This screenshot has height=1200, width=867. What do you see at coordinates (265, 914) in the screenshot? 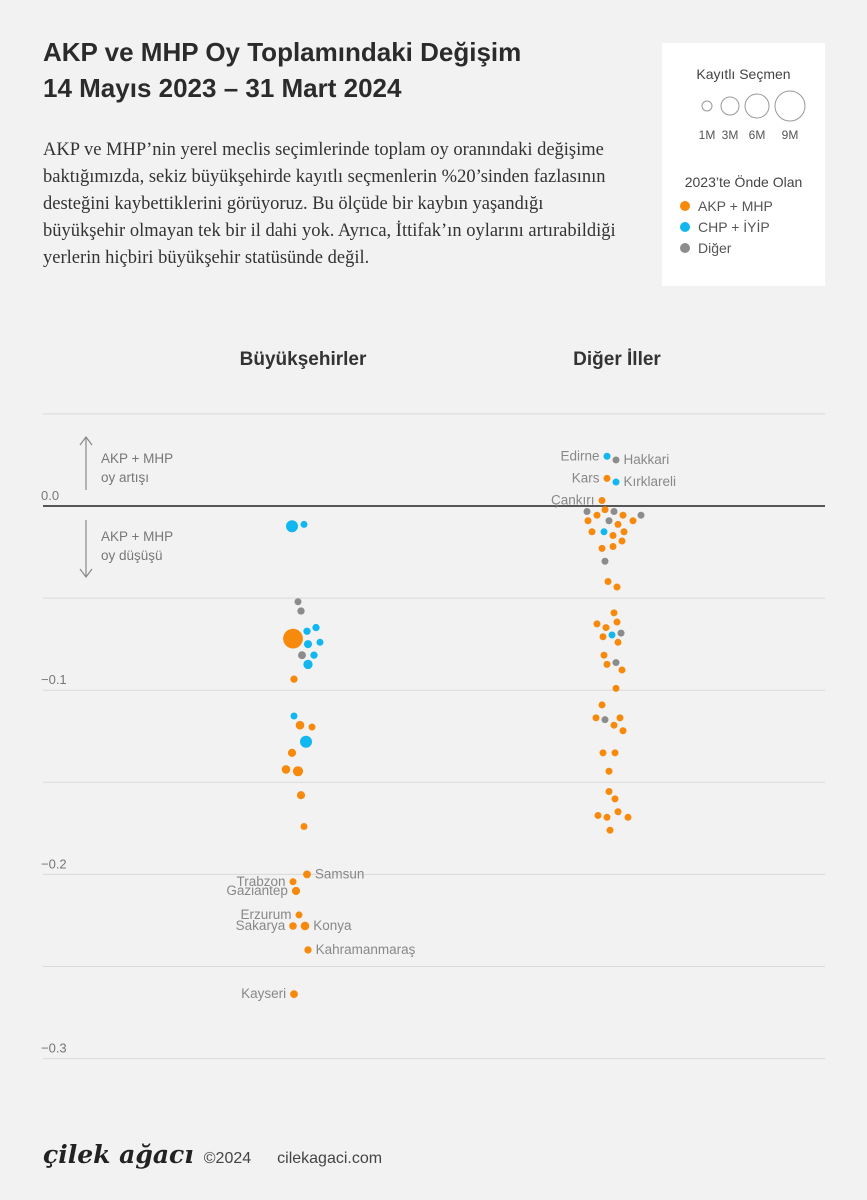
I see `point-label: Erzurum` at bounding box center [265, 914].